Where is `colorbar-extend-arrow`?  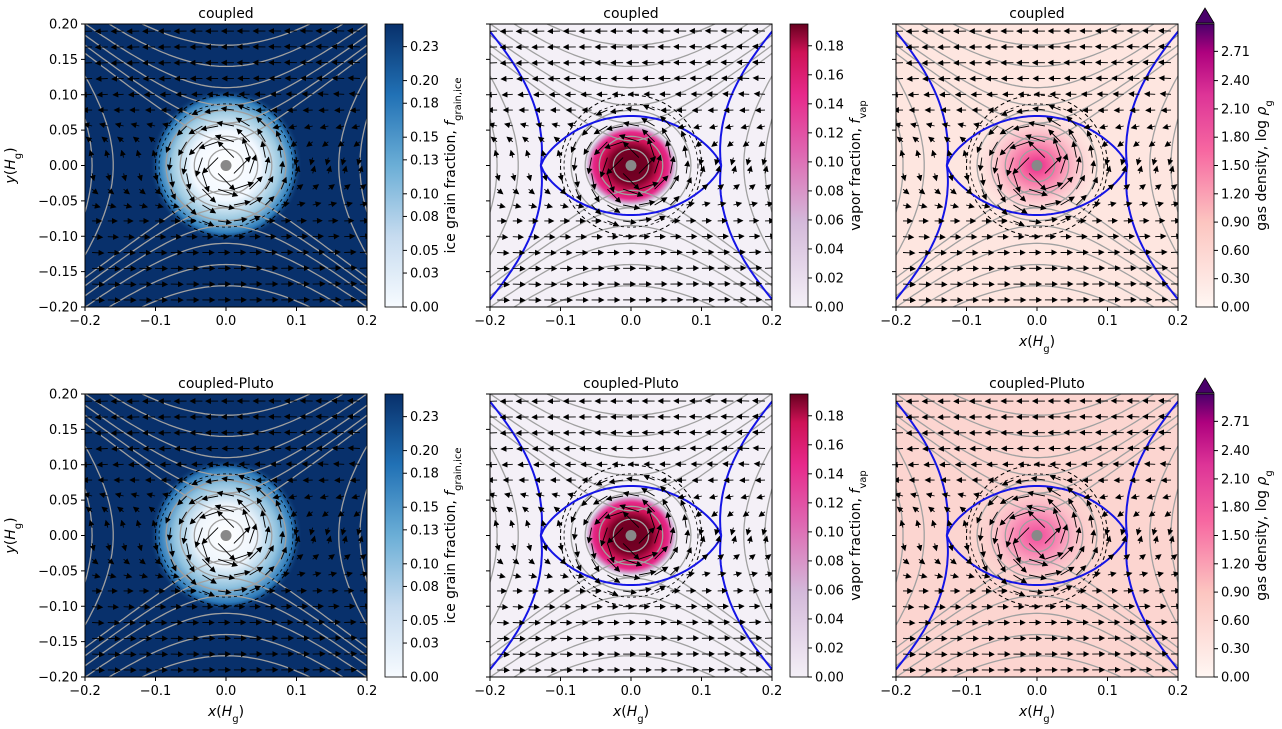
colorbar-extend-arrow is located at coordinates (1205, 385).